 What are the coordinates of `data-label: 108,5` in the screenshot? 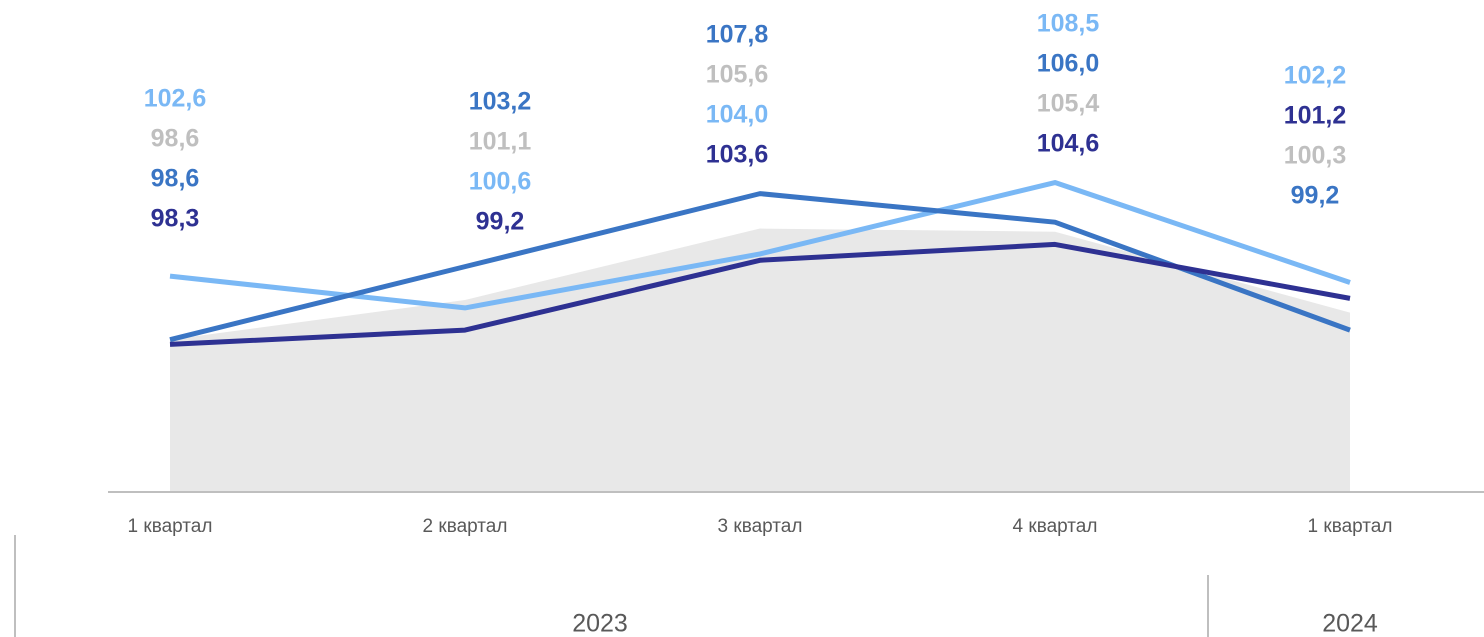 It's located at (1068, 24).